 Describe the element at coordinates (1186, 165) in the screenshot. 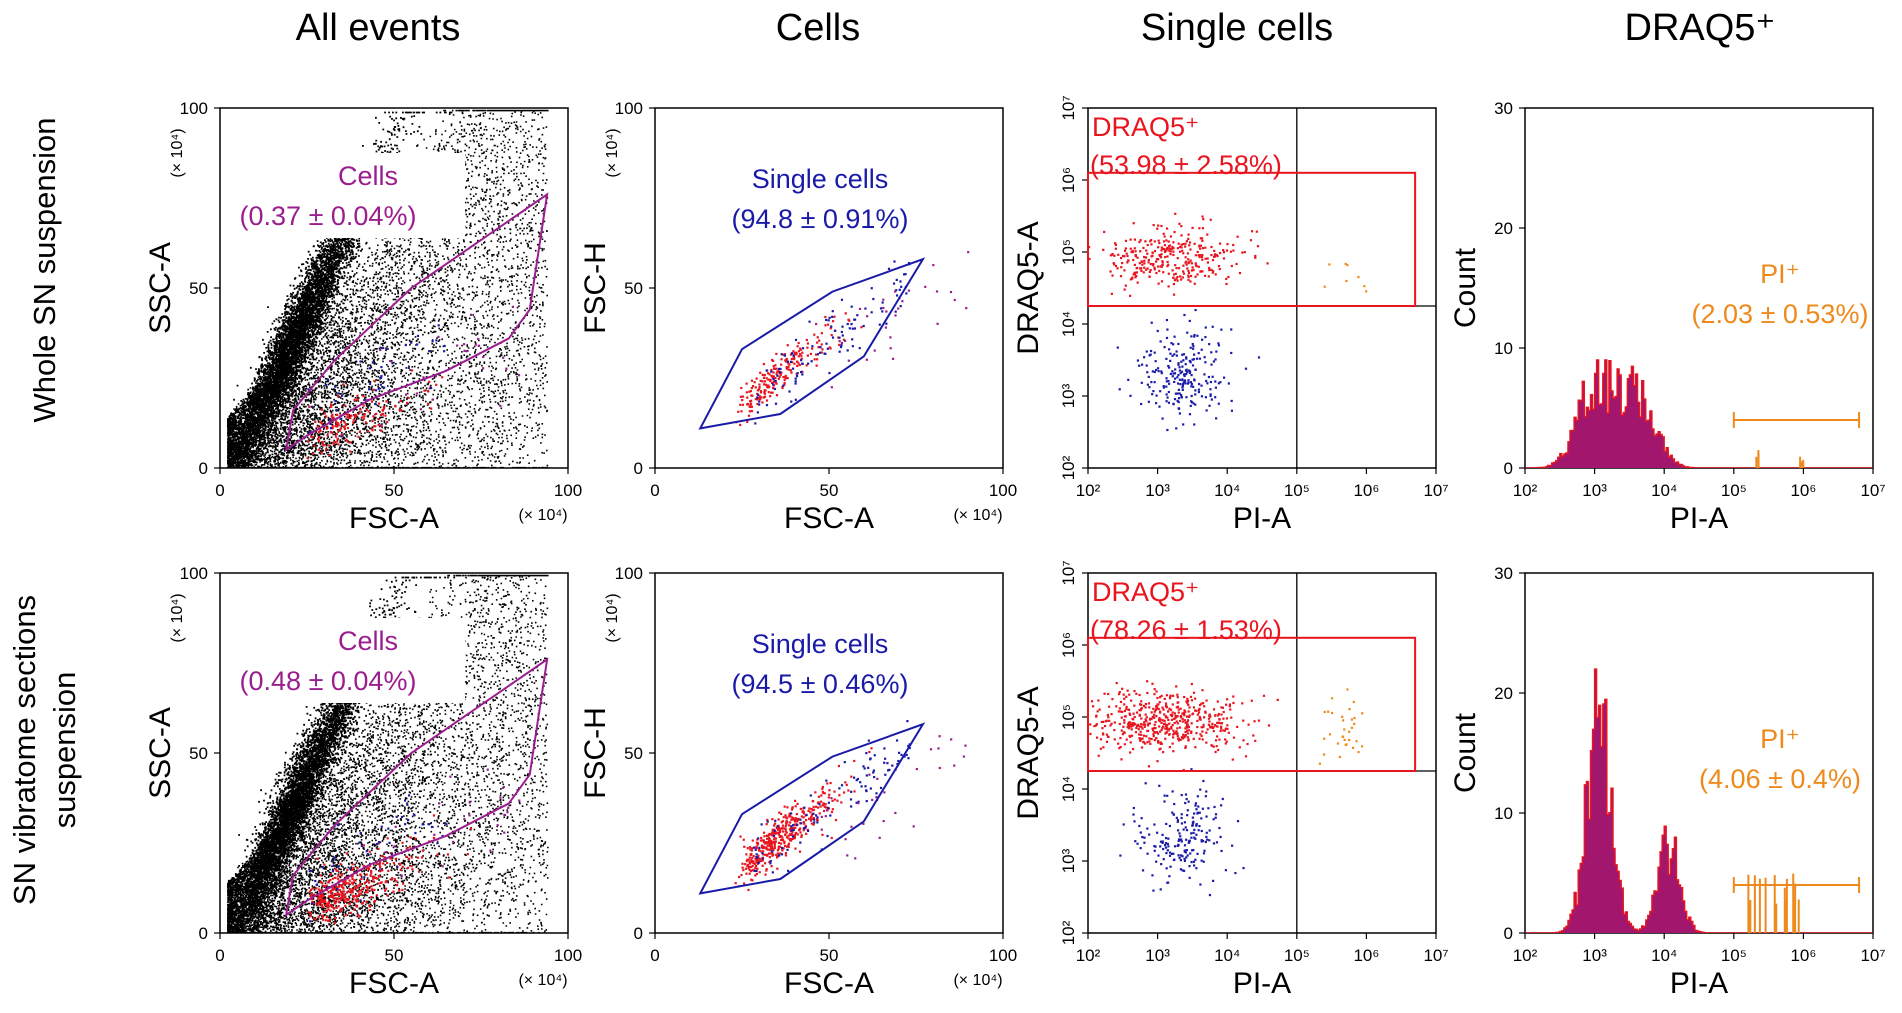

I see `draq5-gate-stat: (53.98 ± 2.58%)` at that location.